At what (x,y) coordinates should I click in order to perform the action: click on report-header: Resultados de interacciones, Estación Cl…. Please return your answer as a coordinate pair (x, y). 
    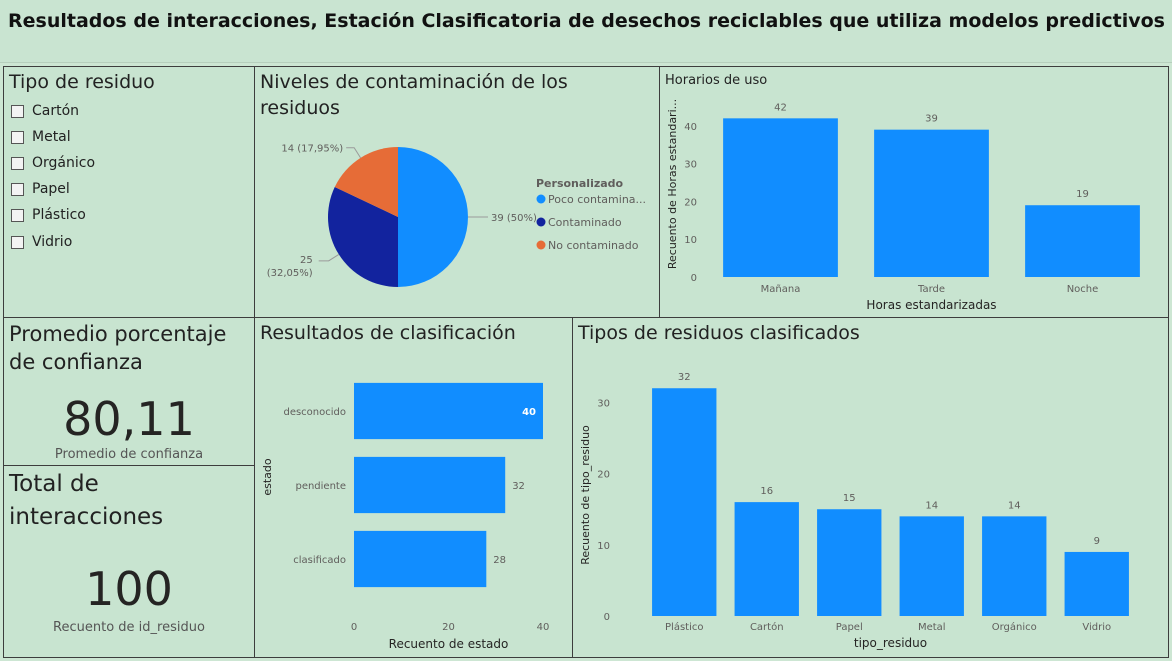
    Looking at the image, I should click on (586, 31).